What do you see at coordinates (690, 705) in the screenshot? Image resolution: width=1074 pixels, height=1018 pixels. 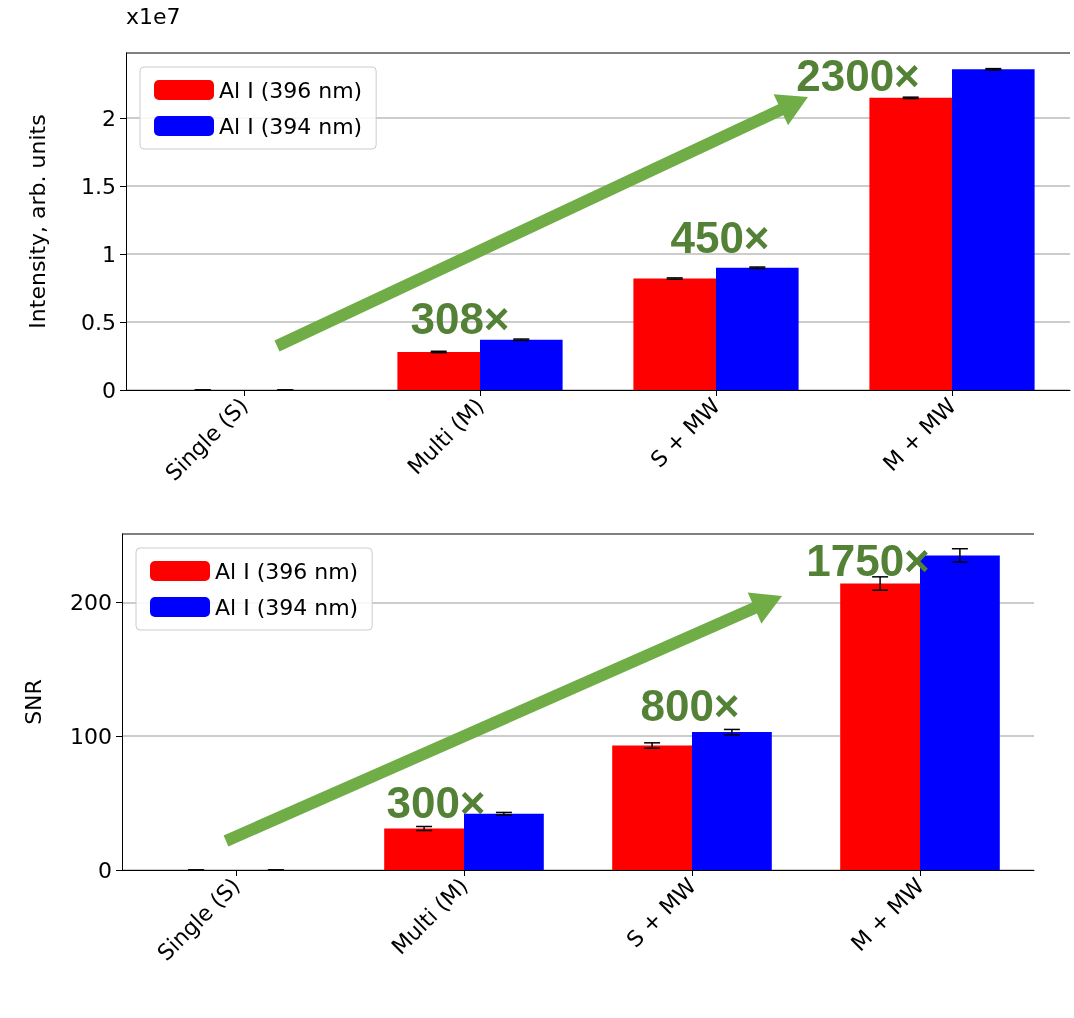 I see `annotation: 800×` at bounding box center [690, 705].